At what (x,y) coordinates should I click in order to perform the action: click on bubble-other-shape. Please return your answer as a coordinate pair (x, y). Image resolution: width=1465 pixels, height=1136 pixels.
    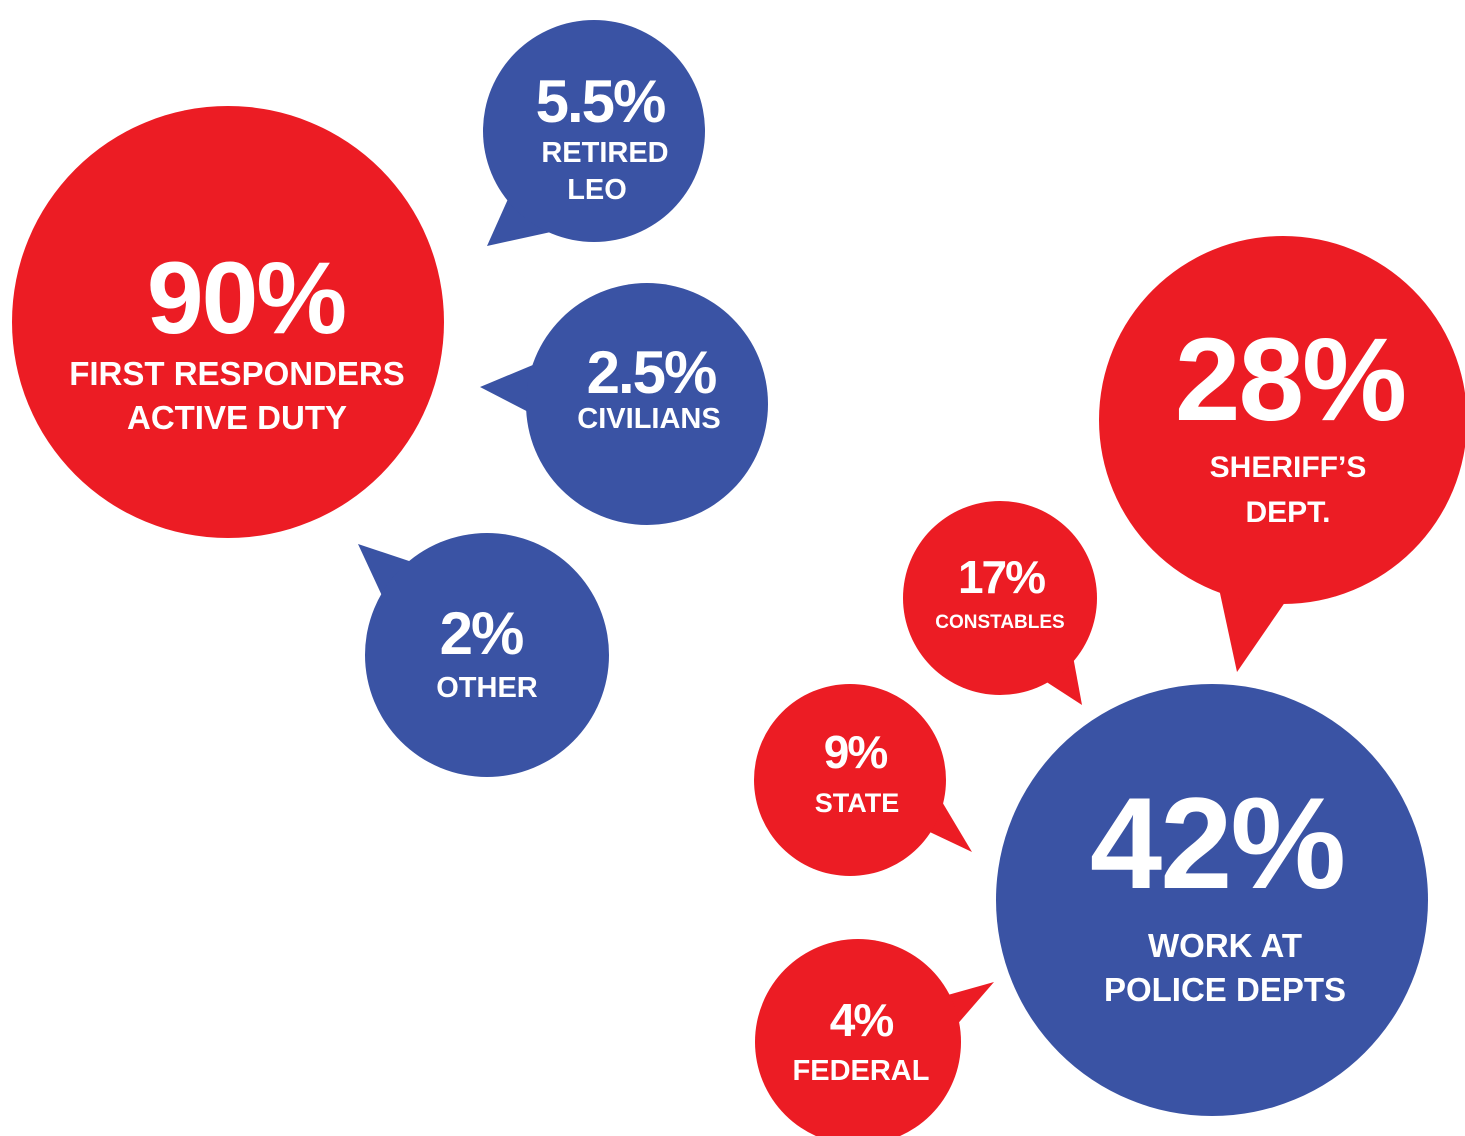
    Looking at the image, I should click on (487, 655).